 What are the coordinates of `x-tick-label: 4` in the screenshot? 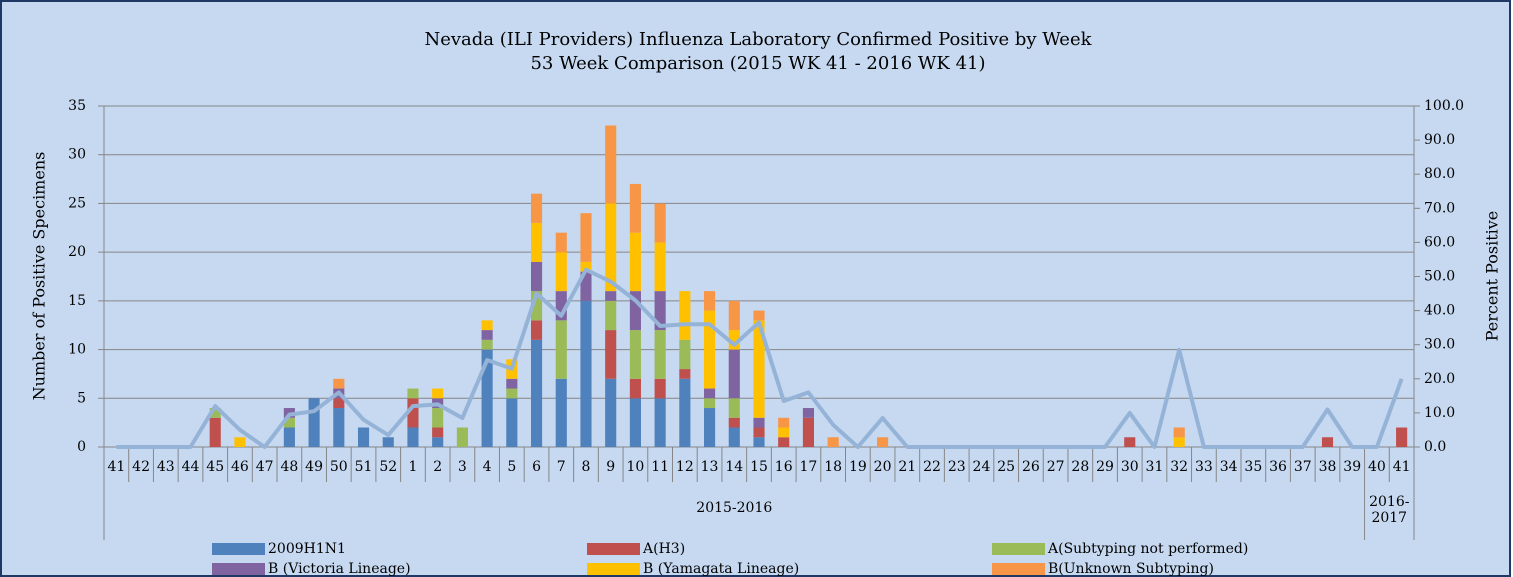 It's located at (487, 467).